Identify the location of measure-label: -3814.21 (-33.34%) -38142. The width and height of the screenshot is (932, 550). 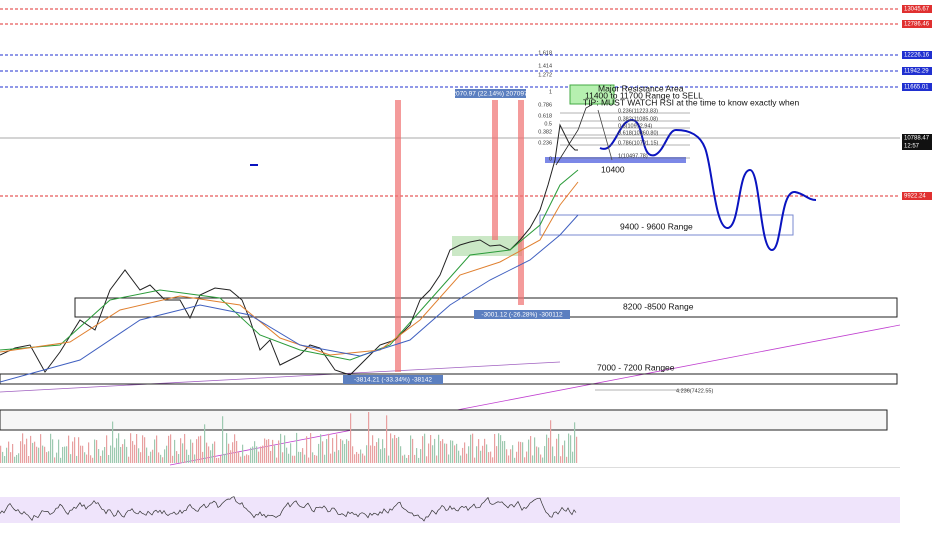
(393, 380).